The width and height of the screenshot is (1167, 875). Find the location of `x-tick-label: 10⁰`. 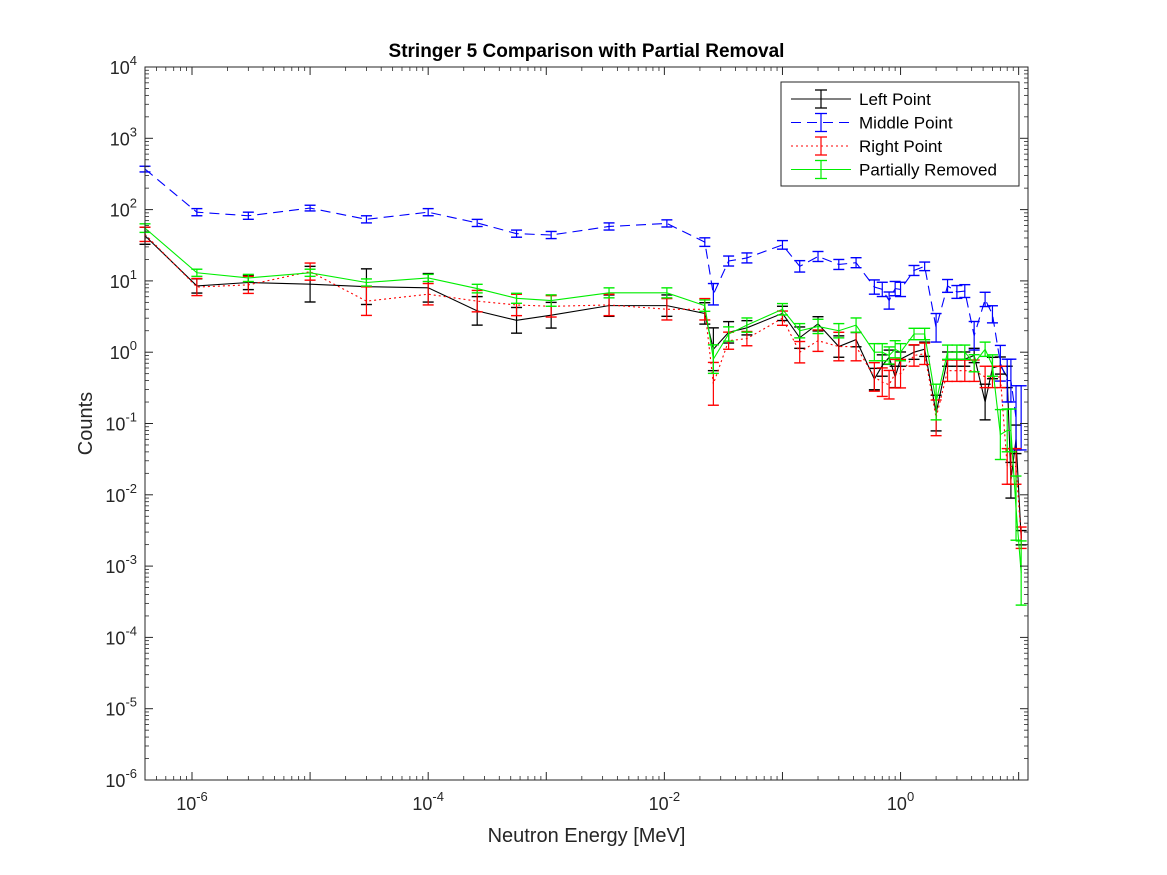

x-tick-label: 10⁰ is located at coordinates (900, 801).